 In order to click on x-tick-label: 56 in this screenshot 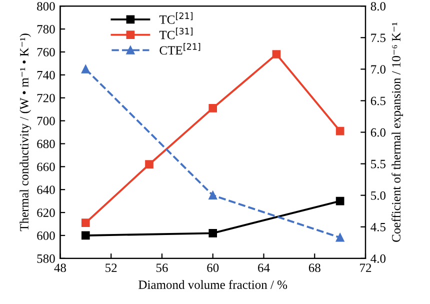, I will do `click(162, 268)`.